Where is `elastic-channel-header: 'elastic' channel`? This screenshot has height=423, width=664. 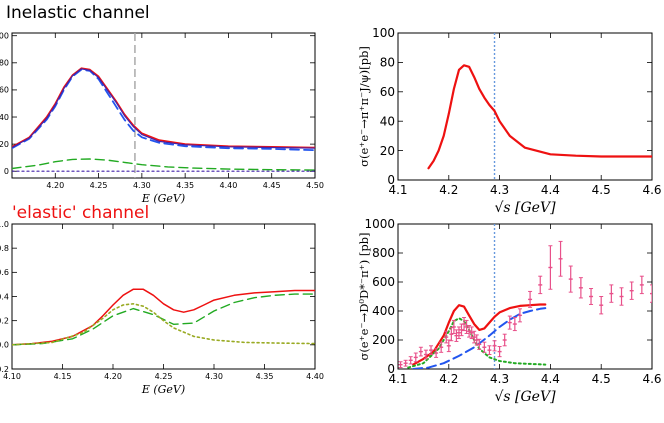 elastic-channel-header: 'elastic' channel is located at coordinates (81, 213).